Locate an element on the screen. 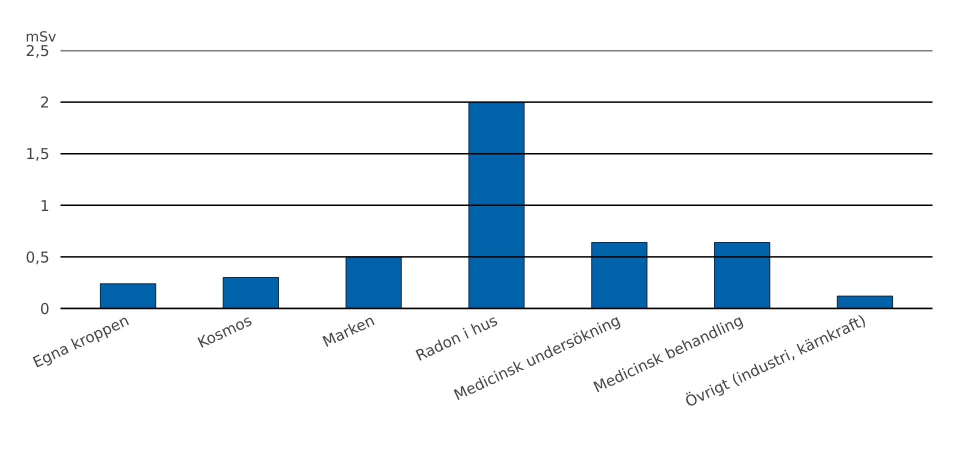 Image resolution: width=962 pixels, height=458 pixels. y-tick-label: 1 is located at coordinates (45, 205).